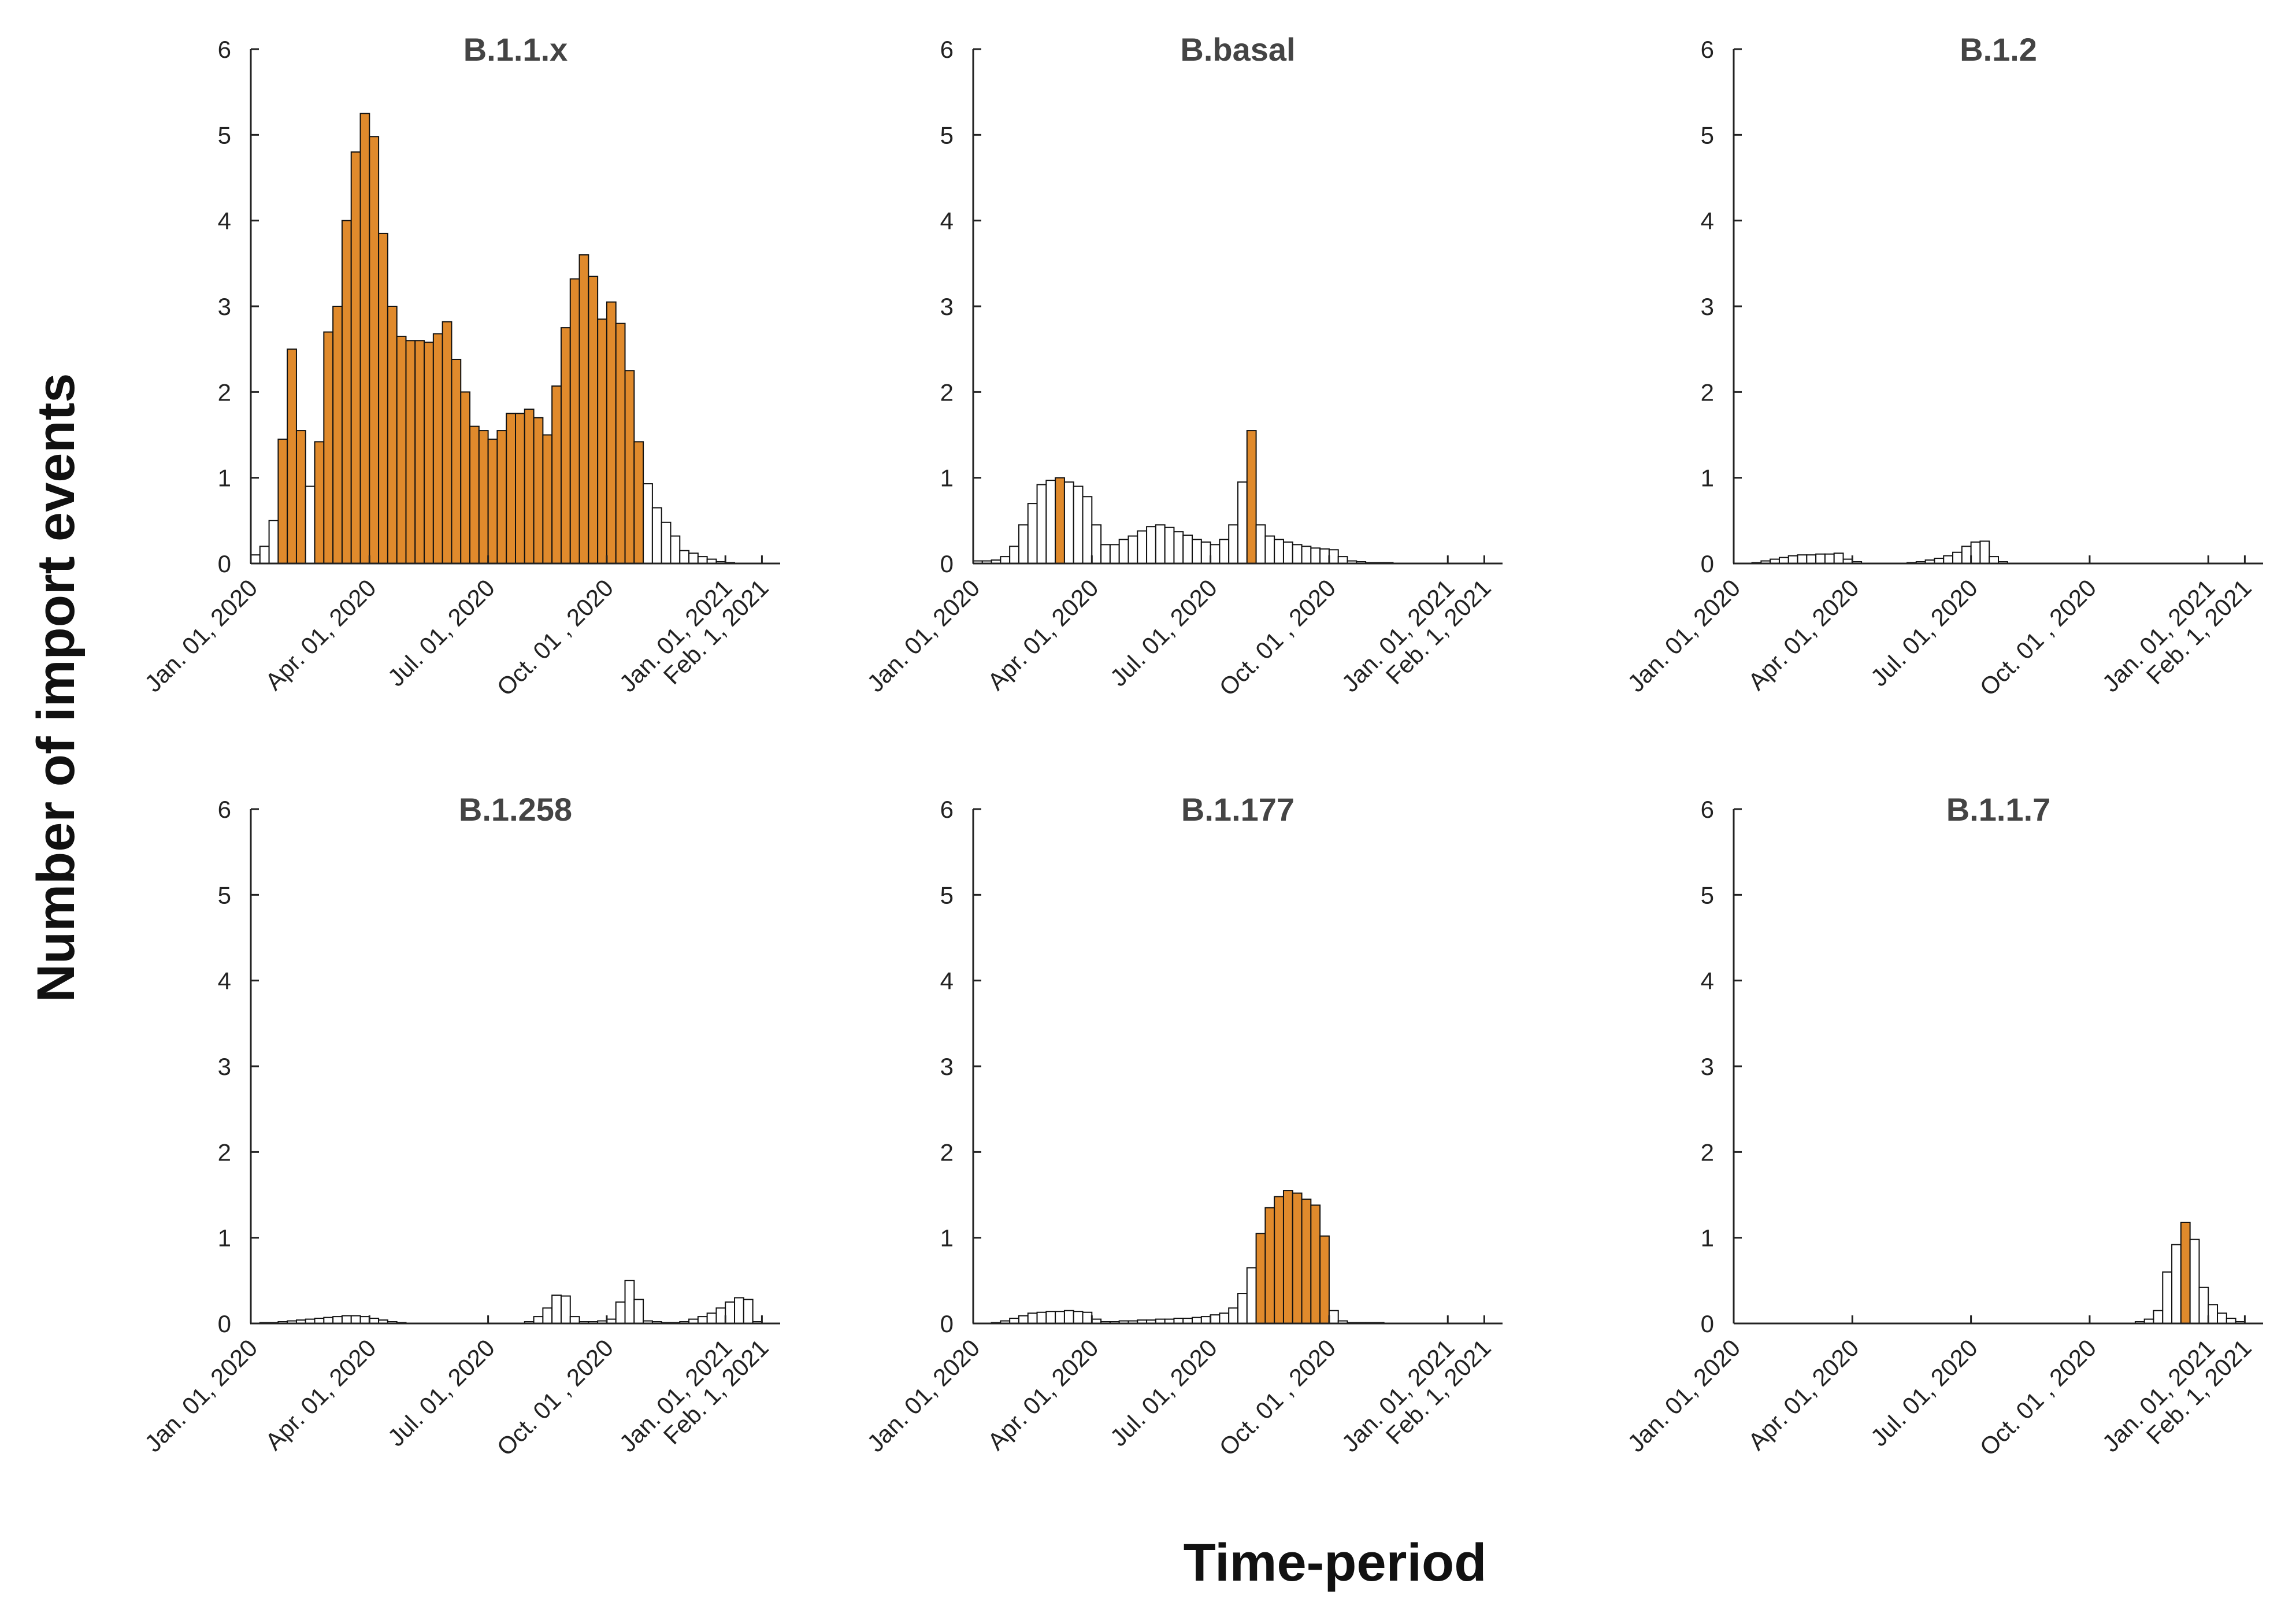 The width and height of the screenshot is (2296, 1613). Describe the element at coordinates (1237, 49) in the screenshot. I see `panel-title: B.basal` at that location.